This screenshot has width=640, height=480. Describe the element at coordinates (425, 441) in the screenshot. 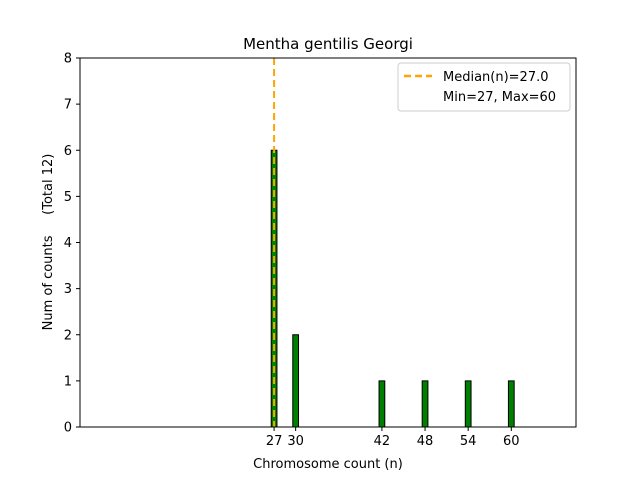

I see `x-tick-label: 48` at that location.